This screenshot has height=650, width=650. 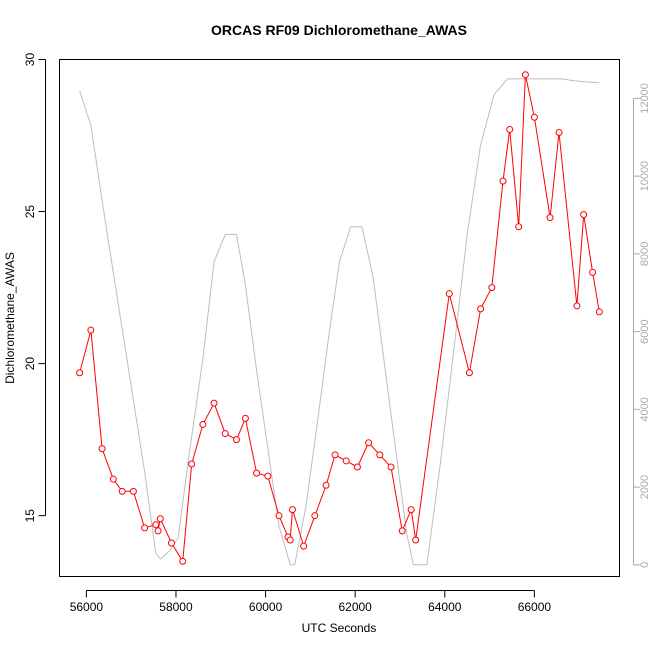 I want to click on y2-tick-label: 6000, so click(x=644, y=331).